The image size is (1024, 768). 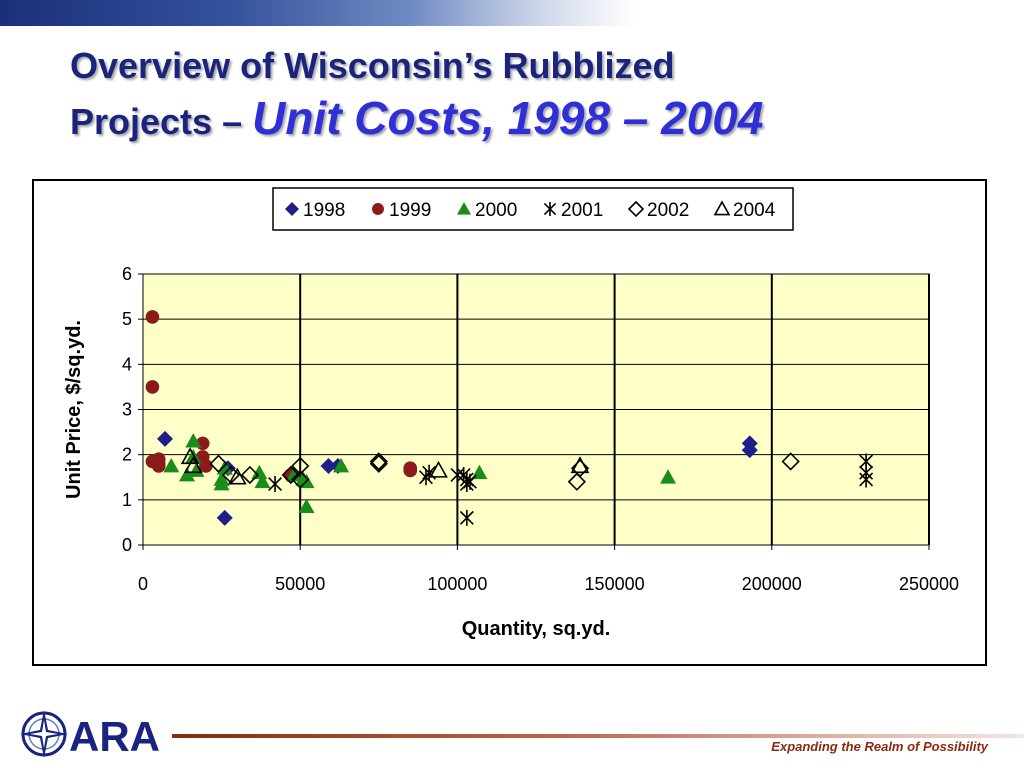 I want to click on legend: 1998 1999 2000 2001 2002 2004, so click(x=533, y=209).